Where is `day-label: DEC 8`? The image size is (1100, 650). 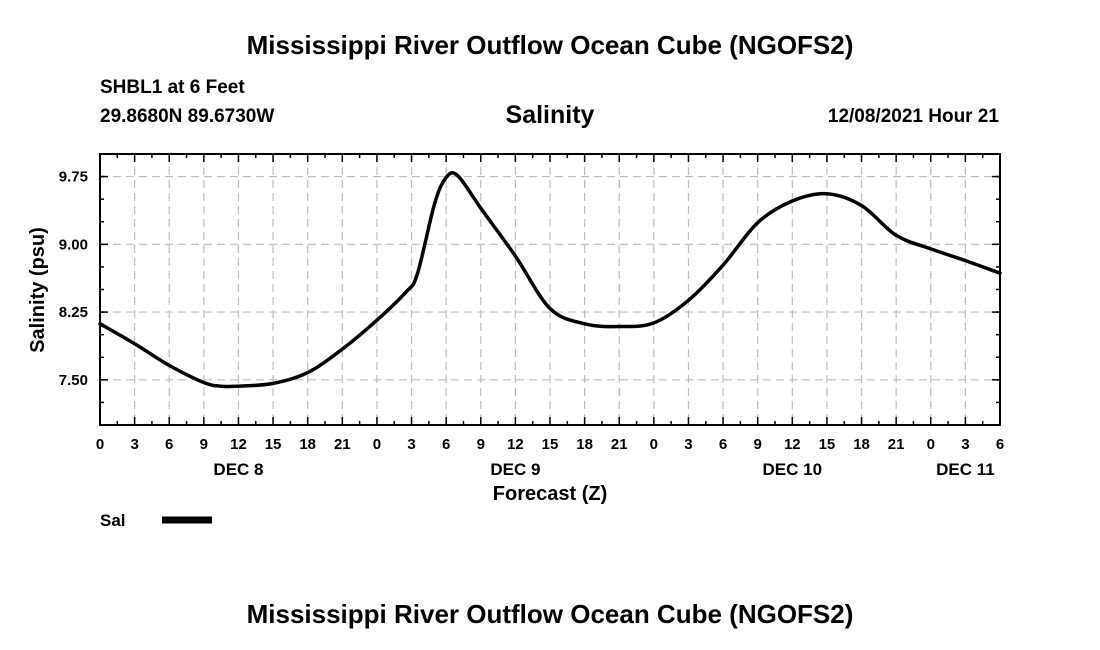
day-label: DEC 8 is located at coordinates (238, 469).